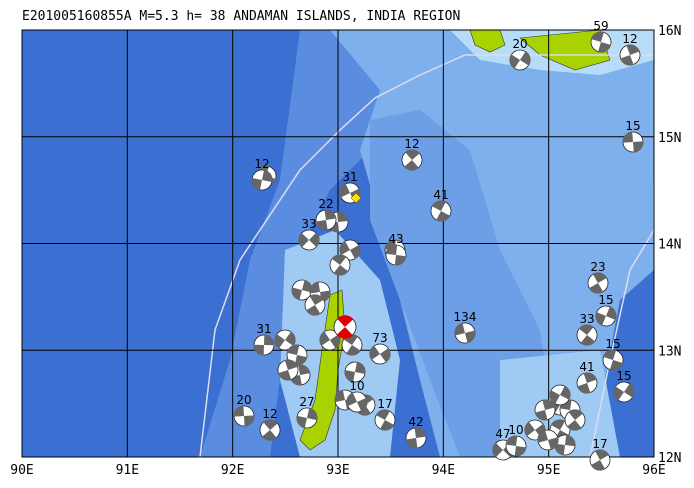  Describe the element at coordinates (379, 338) in the screenshot. I see `depth-label: 73` at that location.